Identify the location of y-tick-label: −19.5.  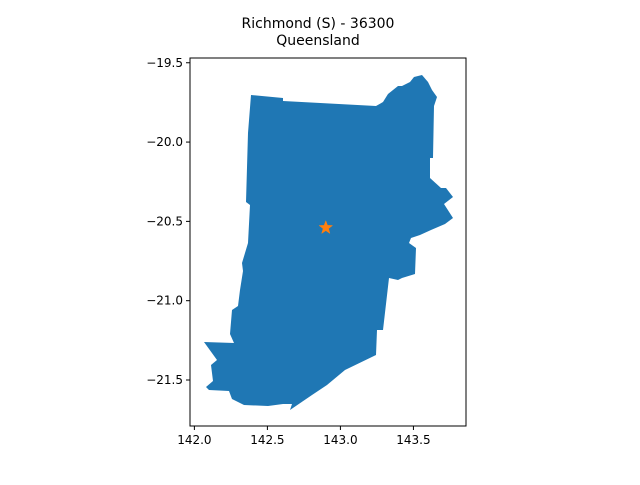
(164, 63).